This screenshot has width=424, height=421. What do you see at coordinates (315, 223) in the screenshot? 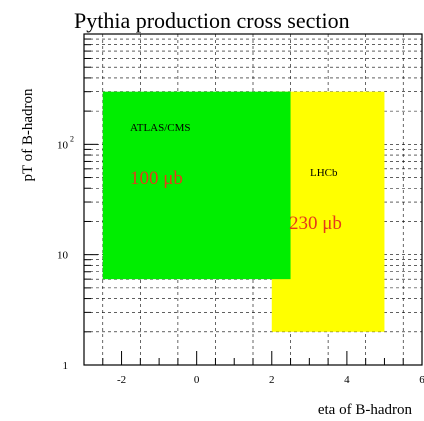
I see `region-value-lhcb: 230 μb` at bounding box center [315, 223].